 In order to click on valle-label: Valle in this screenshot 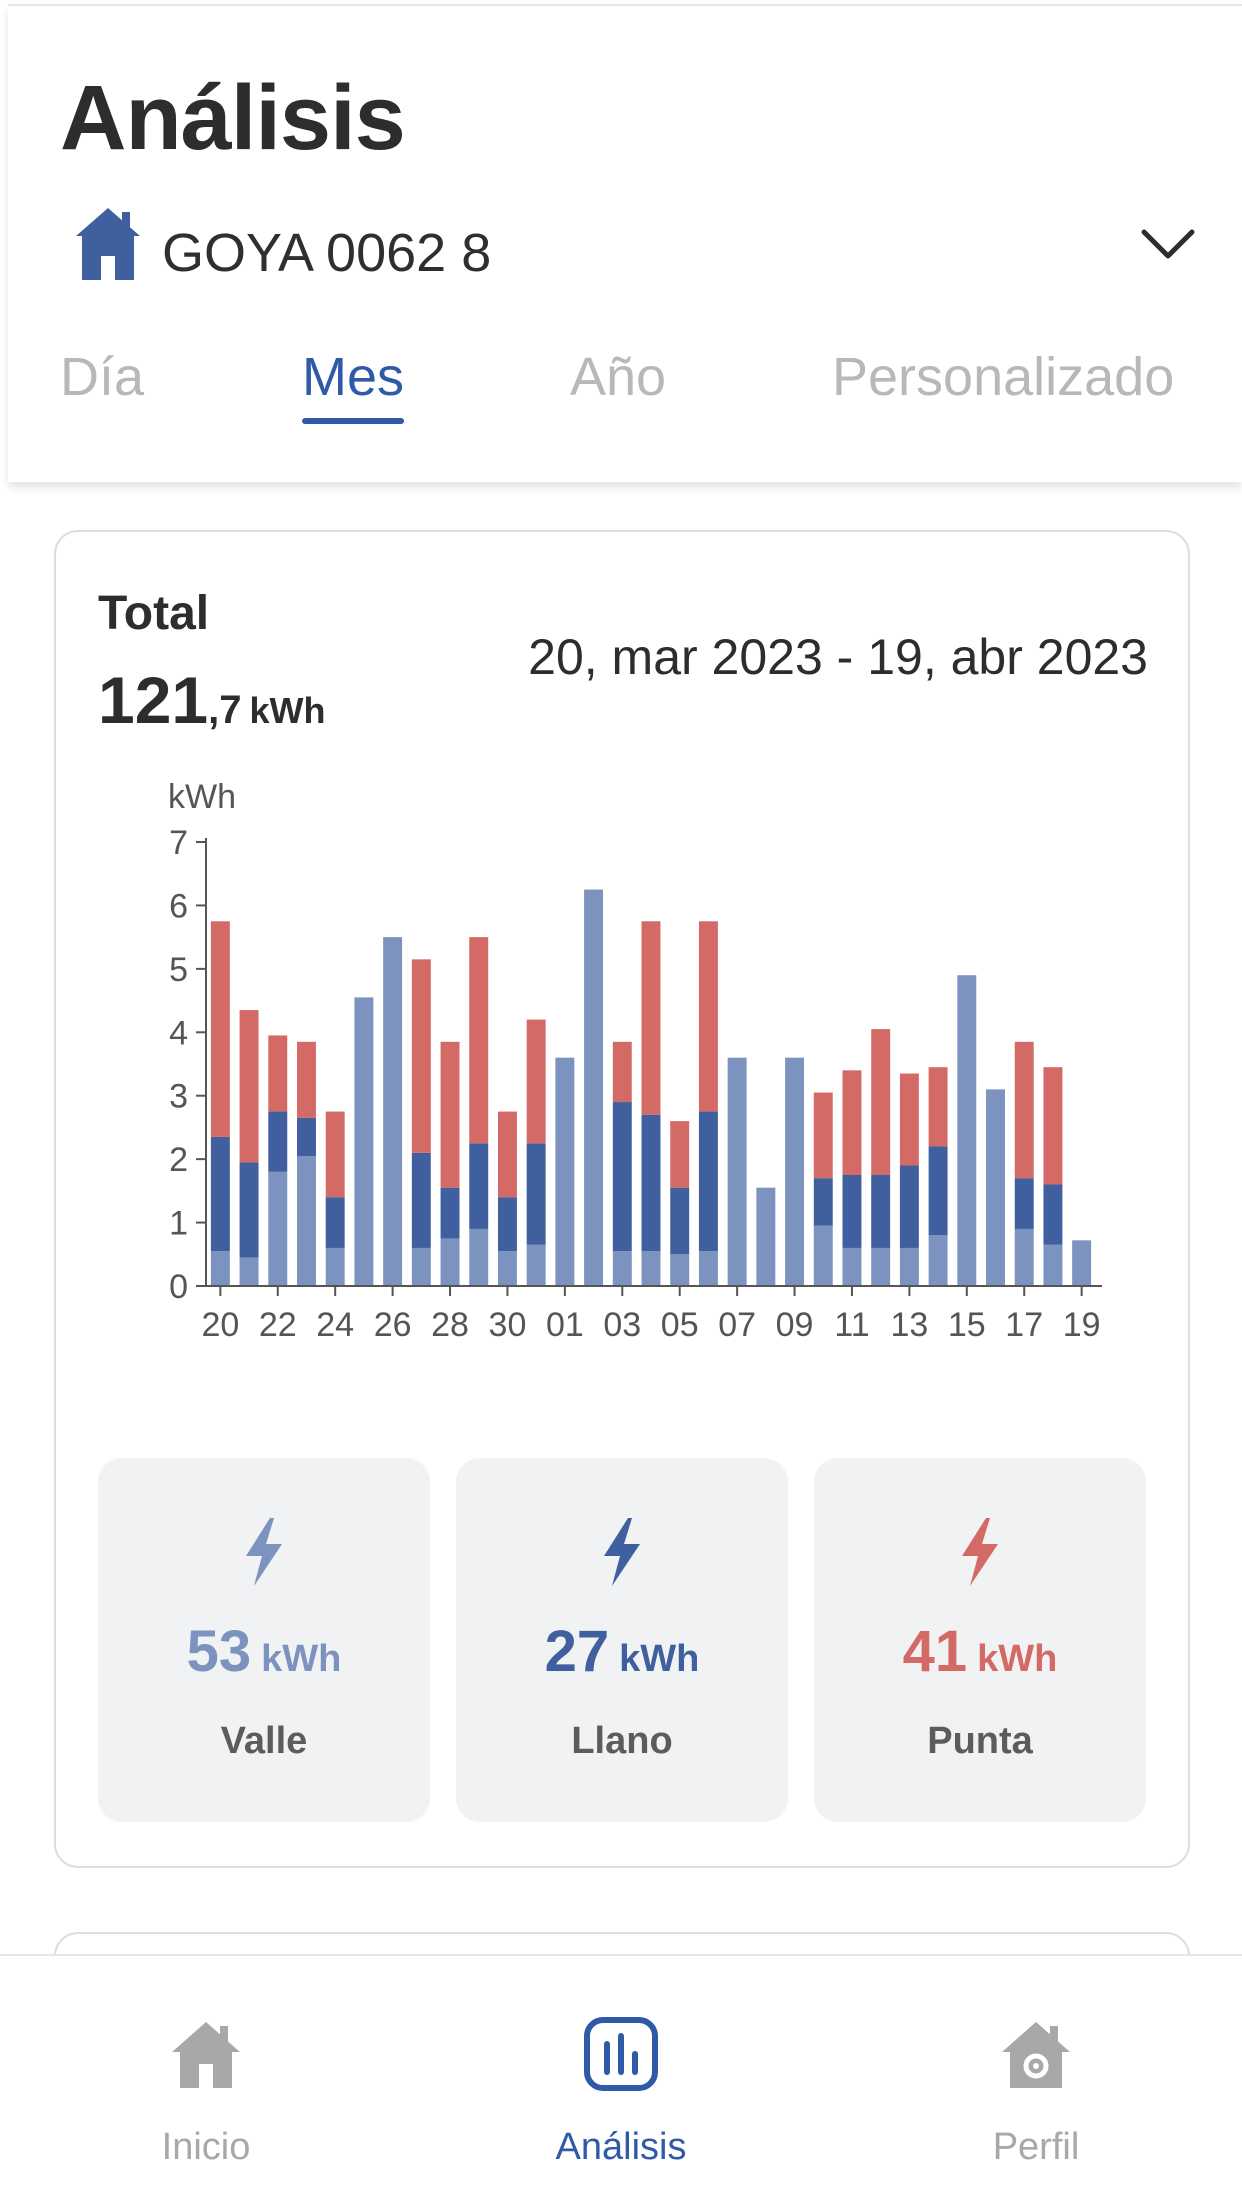, I will do `click(264, 1741)`.